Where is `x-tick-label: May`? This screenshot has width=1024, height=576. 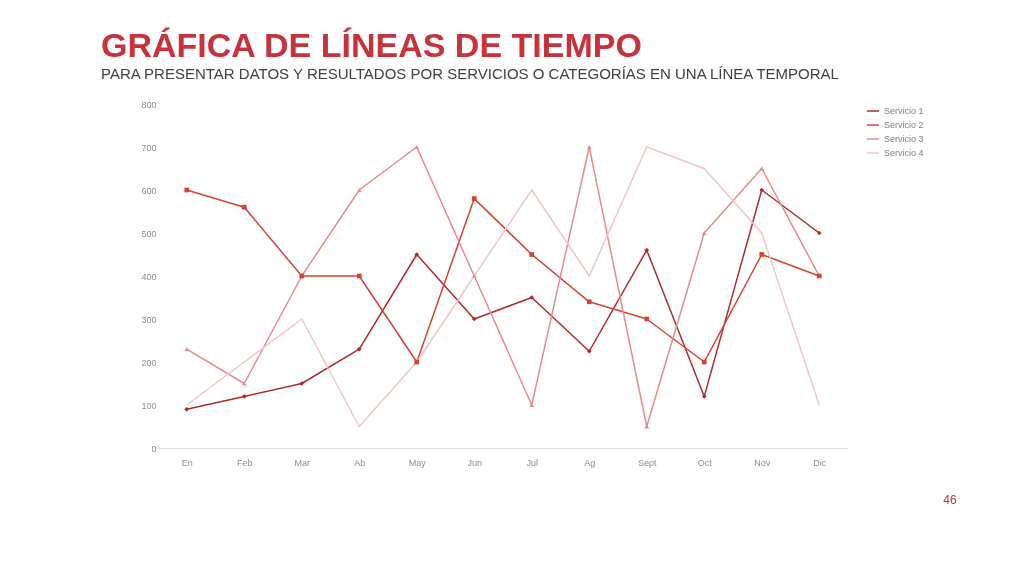
x-tick-label: May is located at coordinates (417, 462).